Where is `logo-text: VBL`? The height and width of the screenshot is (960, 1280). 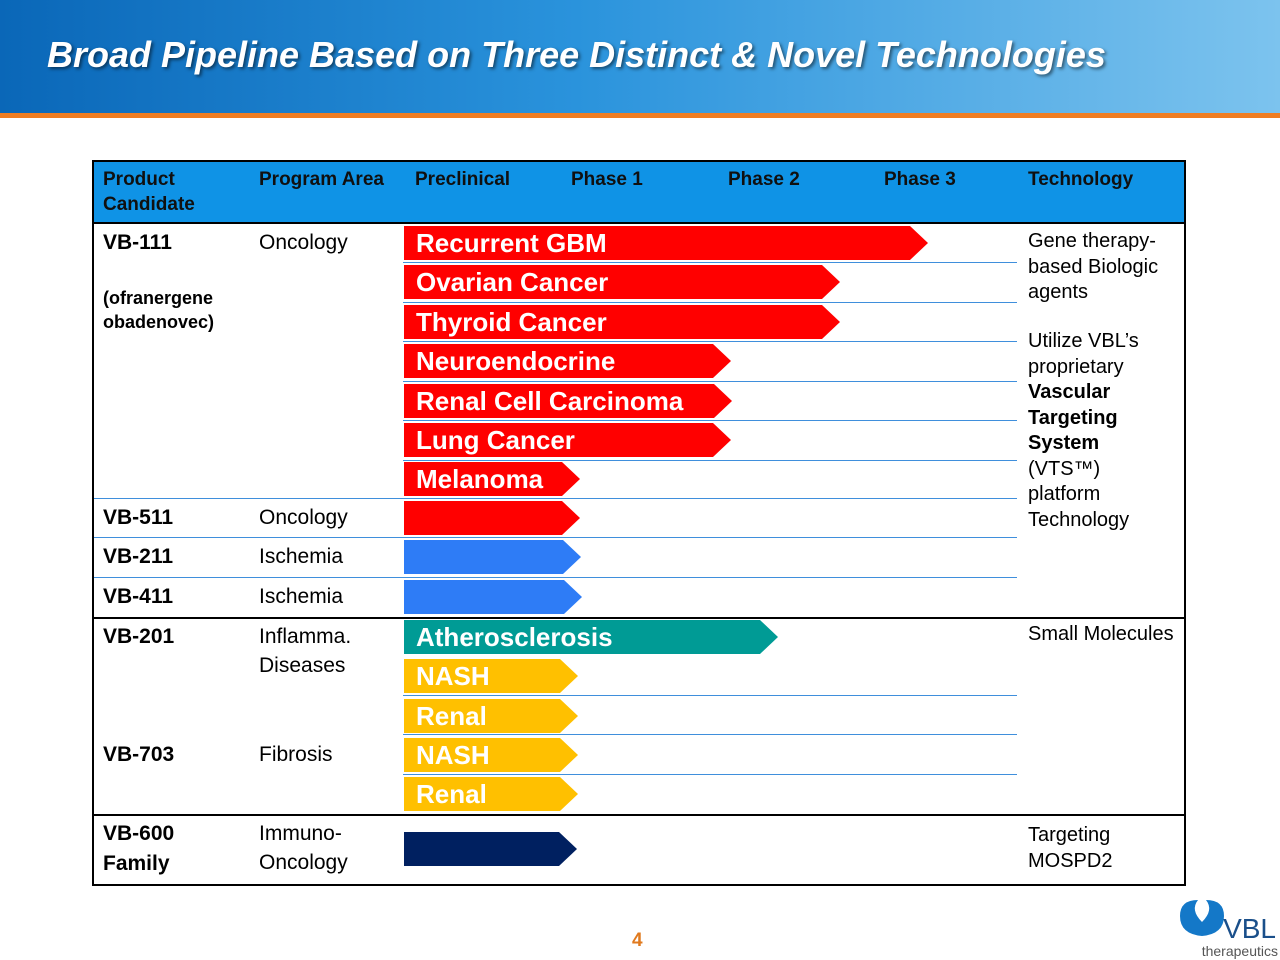 logo-text: VBL is located at coordinates (1249, 928).